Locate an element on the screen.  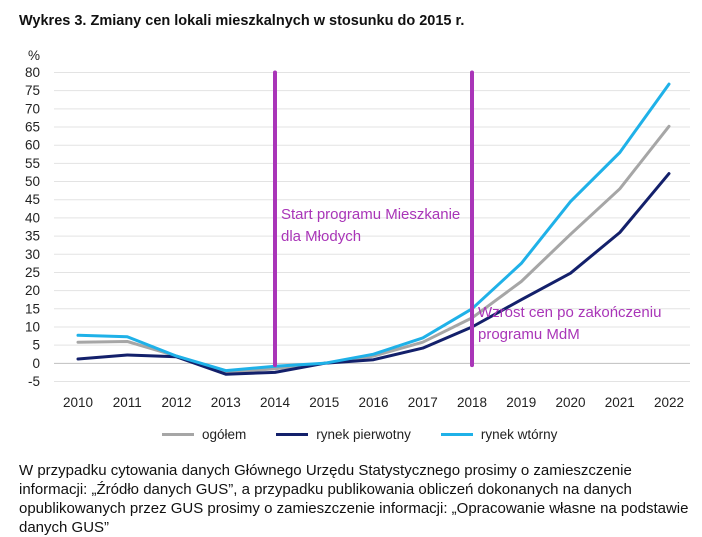
x-tick-label: 2022 is located at coordinates (669, 402).